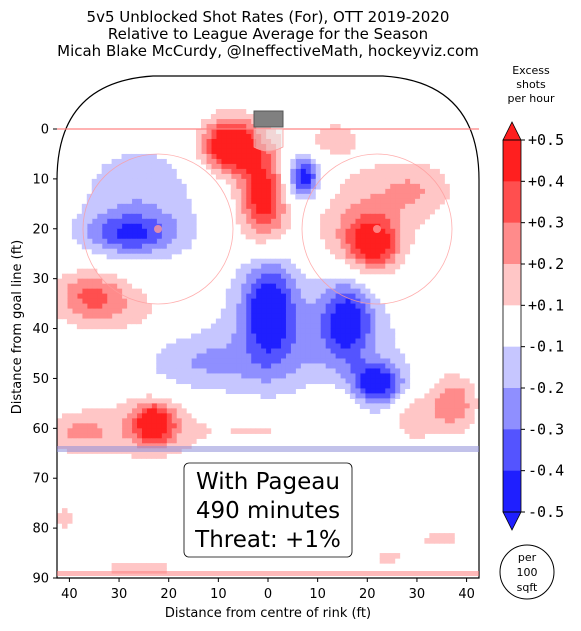 Image resolution: width=581 pixels, height=631 pixels. I want to click on colorbar-tick-label: +0.2, so click(546, 264).